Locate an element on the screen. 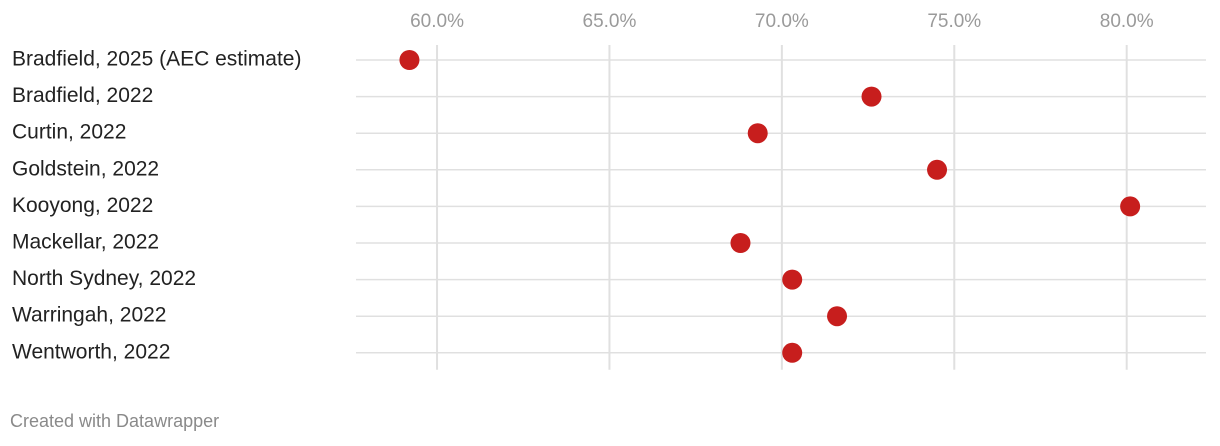  x-tick-label: 65.0% is located at coordinates (610, 21).